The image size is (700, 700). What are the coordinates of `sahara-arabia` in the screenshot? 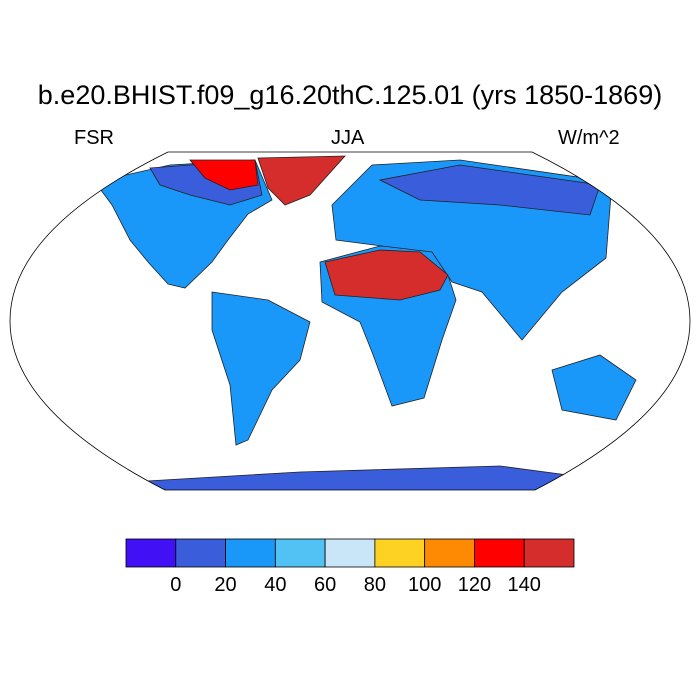 It's located at (386, 275).